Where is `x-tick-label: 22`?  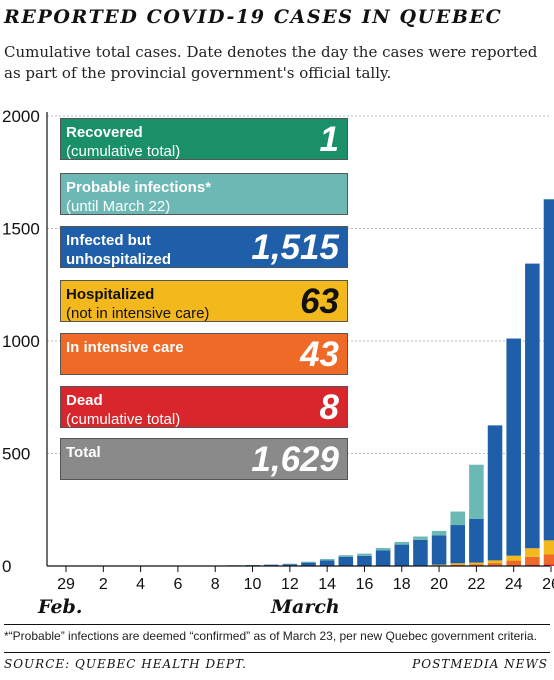 x-tick-label: 22 is located at coordinates (476, 584).